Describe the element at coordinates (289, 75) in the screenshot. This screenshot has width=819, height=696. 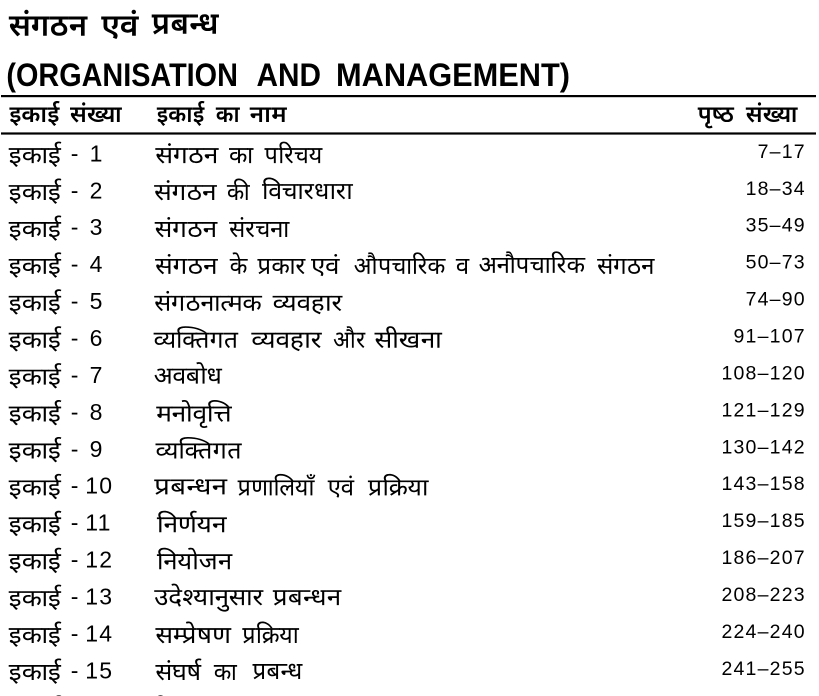
I see `svg-text: AND` at that location.